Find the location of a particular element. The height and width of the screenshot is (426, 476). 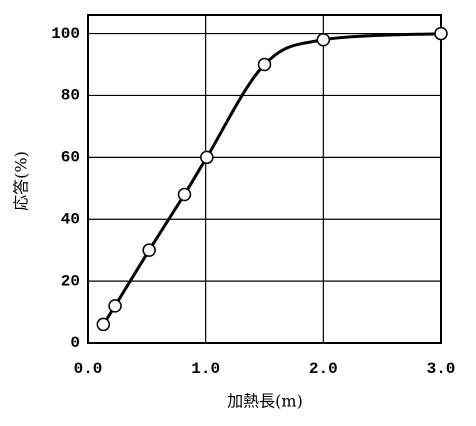

x-tick-label: 1.0 is located at coordinates (205, 369).